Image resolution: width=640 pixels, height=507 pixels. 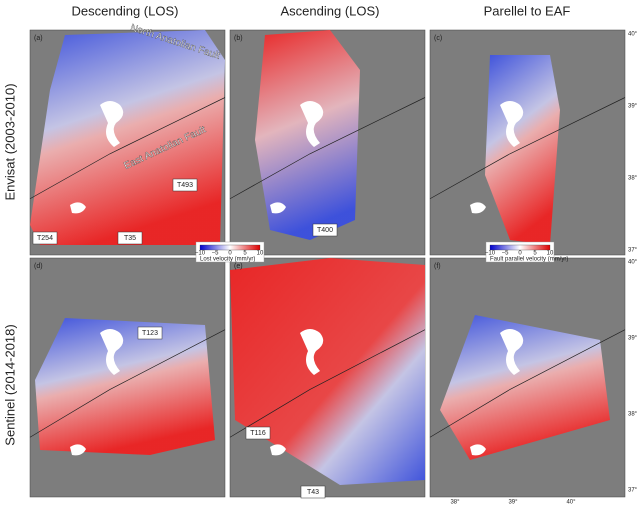 What do you see at coordinates (38, 266) in the screenshot?
I see `panel-label: (d)` at bounding box center [38, 266].